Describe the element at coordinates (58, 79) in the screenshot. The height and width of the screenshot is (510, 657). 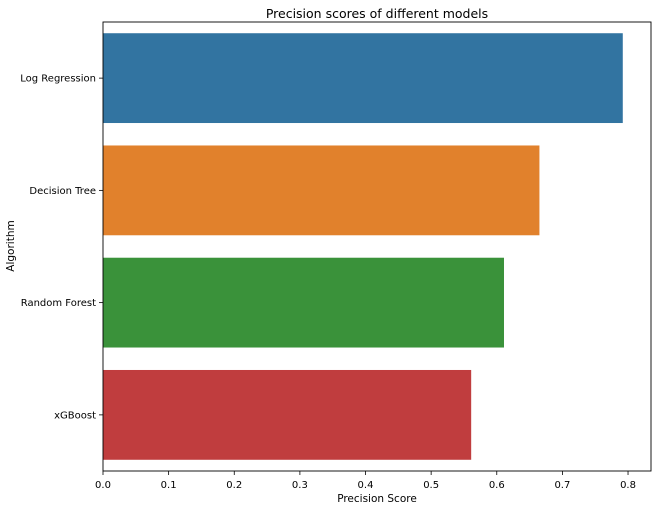
I see `y-tick-label: Log Regression` at that location.